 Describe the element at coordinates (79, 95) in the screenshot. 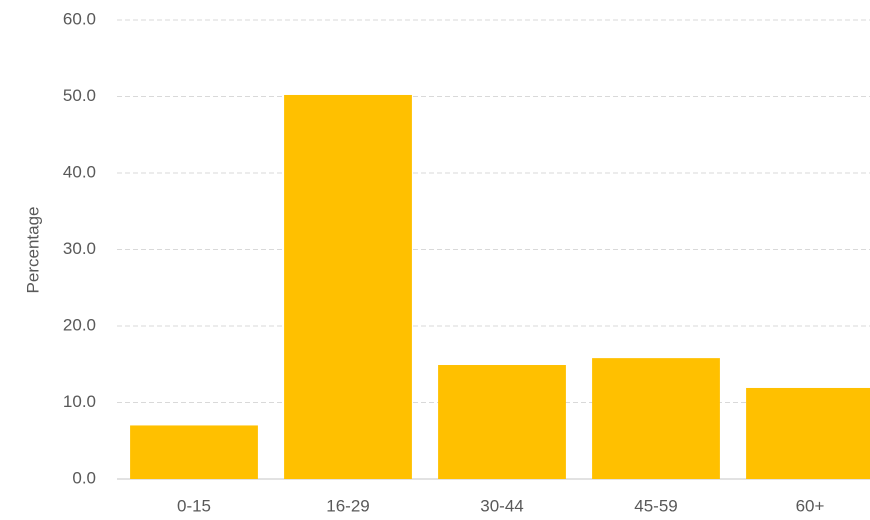

I see `y-tick-label: 50.0` at that location.